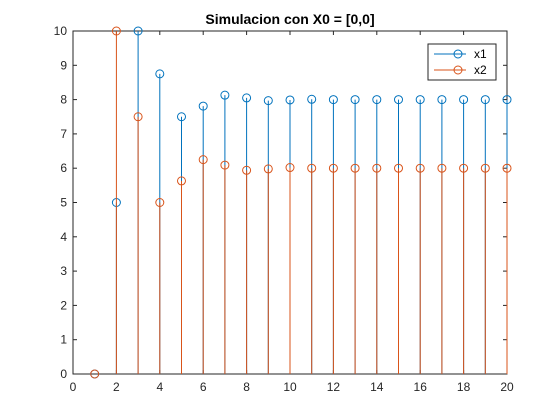 This screenshot has height=420, width=560. Describe the element at coordinates (203, 387) in the screenshot. I see `x-tick-label-6: 6` at that location.